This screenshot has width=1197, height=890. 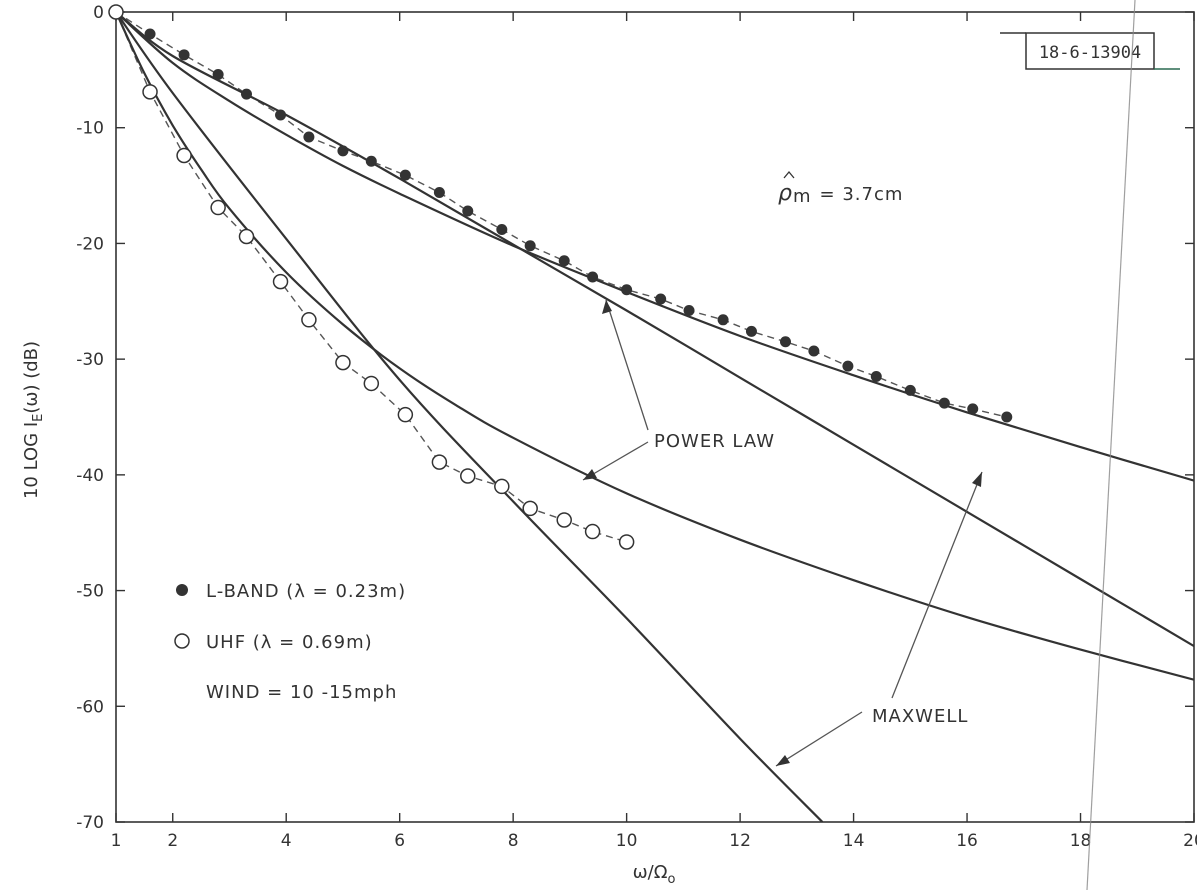 What do you see at coordinates (977, 479) in the screenshot?
I see `arrowhead-maxwell-upper` at bounding box center [977, 479].